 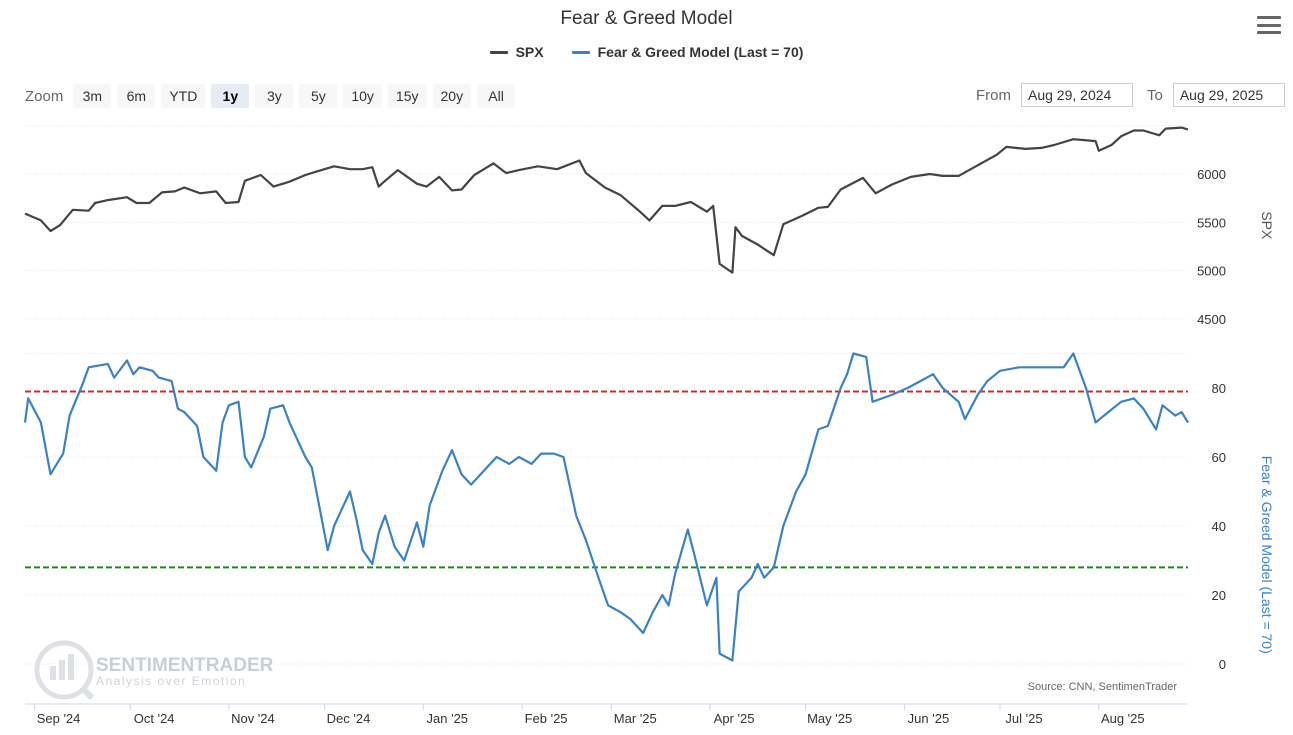 I want to click on y-tick-label-p1-4: 80, so click(x=1219, y=388).